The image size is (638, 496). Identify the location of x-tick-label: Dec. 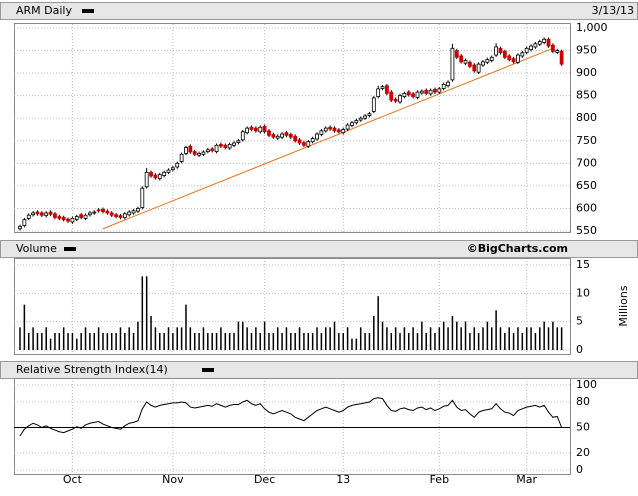
(264, 479).